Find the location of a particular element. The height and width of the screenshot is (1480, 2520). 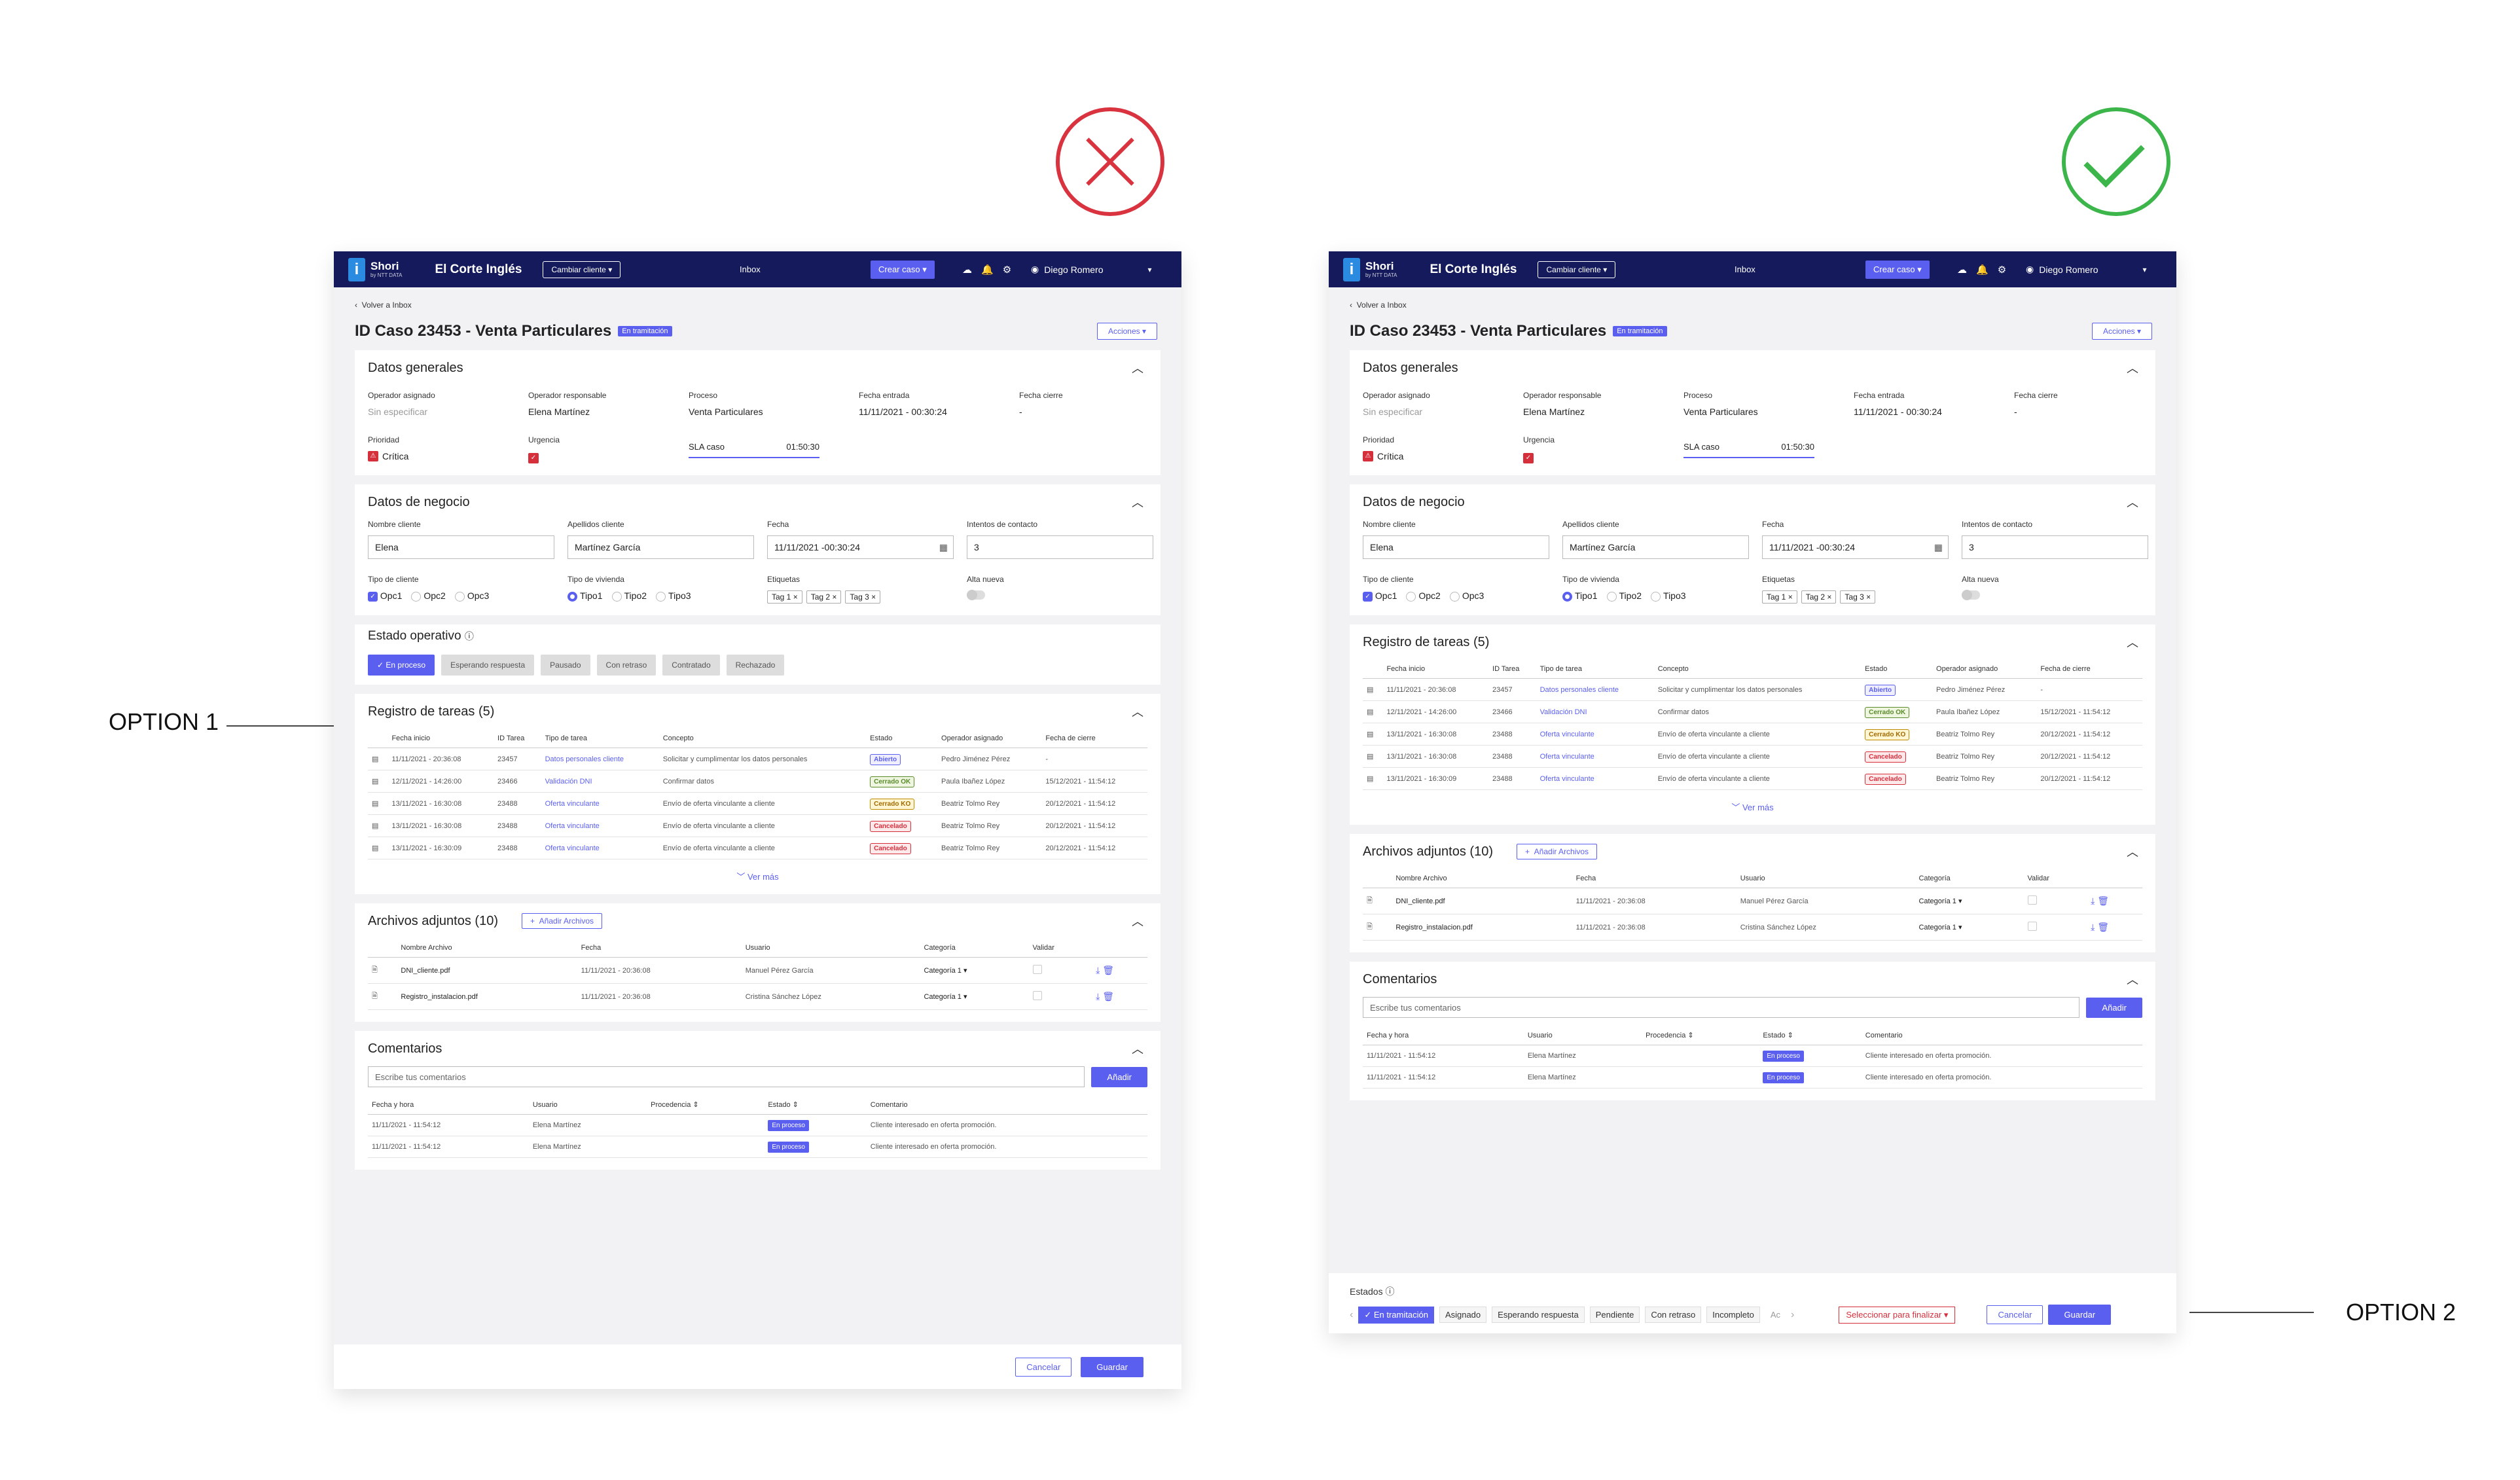

state-rejected: Rechazado is located at coordinates (755, 665).